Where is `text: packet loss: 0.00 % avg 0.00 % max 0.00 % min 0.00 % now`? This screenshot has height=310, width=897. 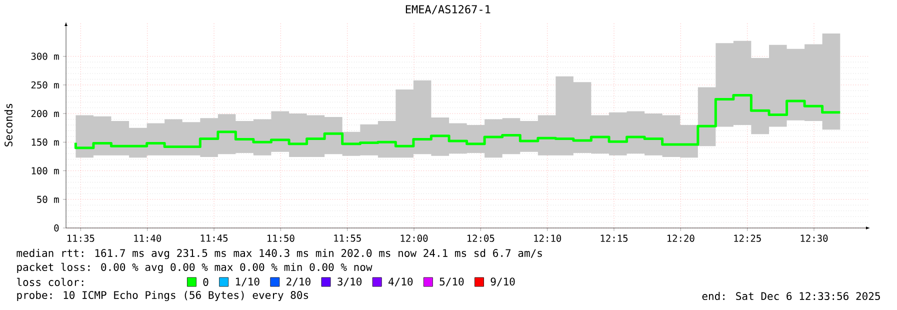
text: packet loss: 0.00 % avg 0.00 % max 0.00 % min 0.00 % now is located at coordinates (194, 268).